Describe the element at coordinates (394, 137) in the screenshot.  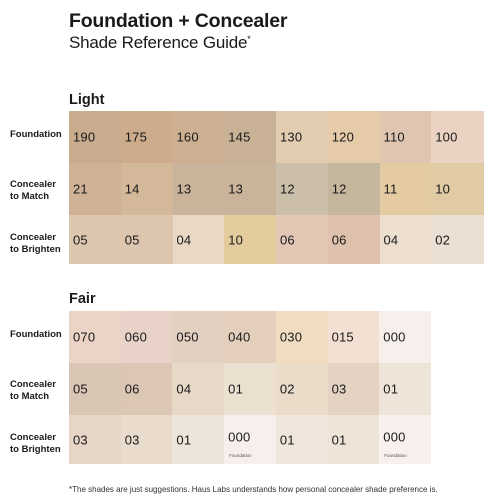
I see `shade-number: 110` at that location.